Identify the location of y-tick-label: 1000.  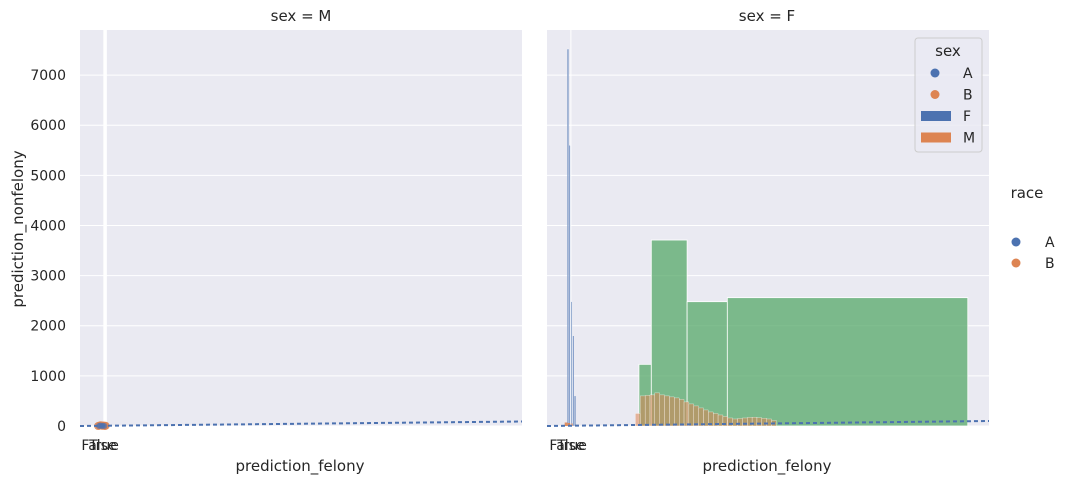
(48, 377).